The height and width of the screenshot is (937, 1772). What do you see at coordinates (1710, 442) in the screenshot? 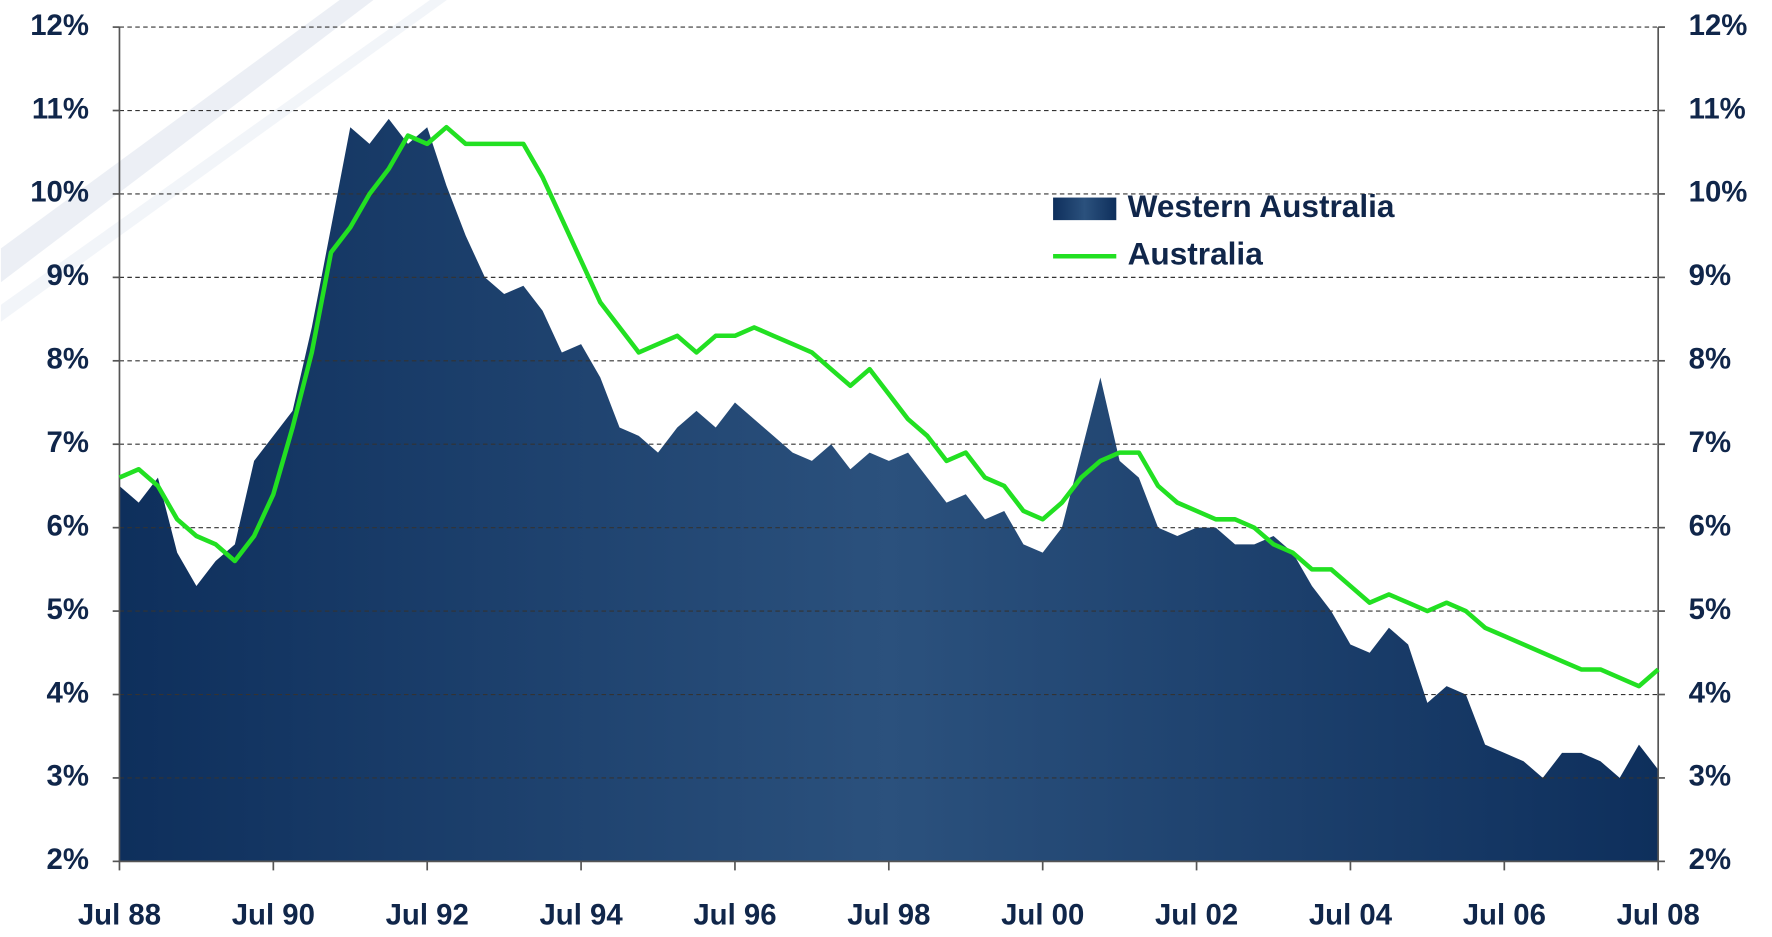
I see `y2-tick-label: 7%` at bounding box center [1710, 442].